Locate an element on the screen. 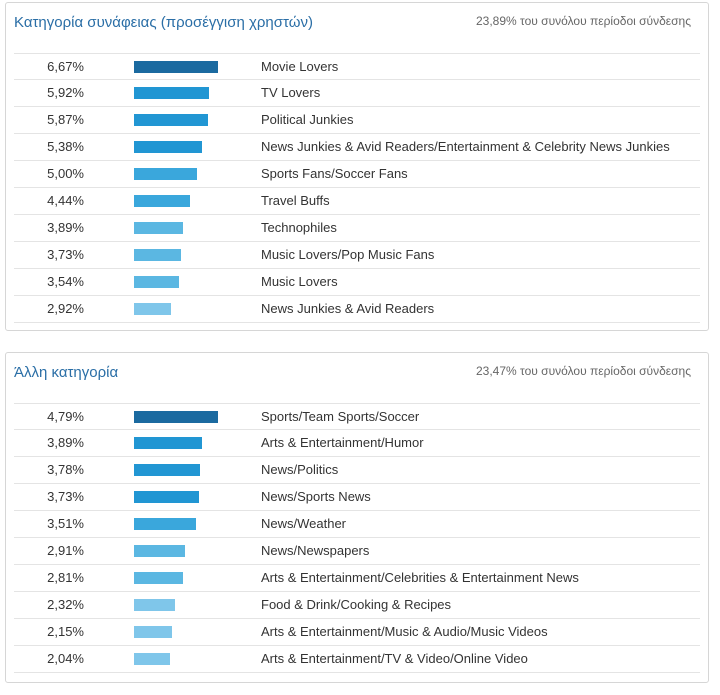 The width and height of the screenshot is (720, 695). table-row: 5,92% TV Lovers is located at coordinates (357, 93).